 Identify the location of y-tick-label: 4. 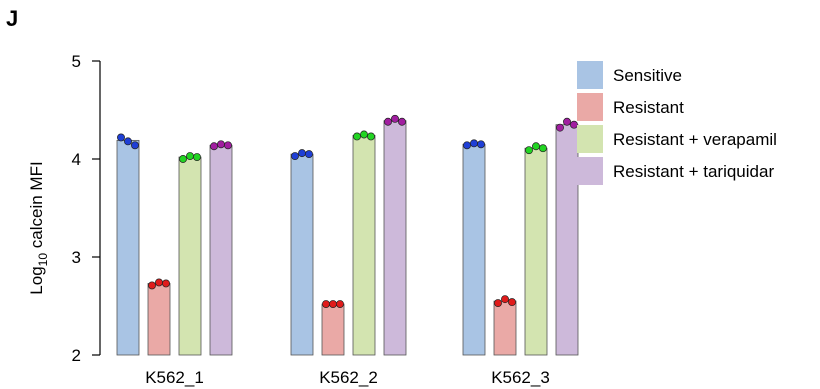
(76, 159).